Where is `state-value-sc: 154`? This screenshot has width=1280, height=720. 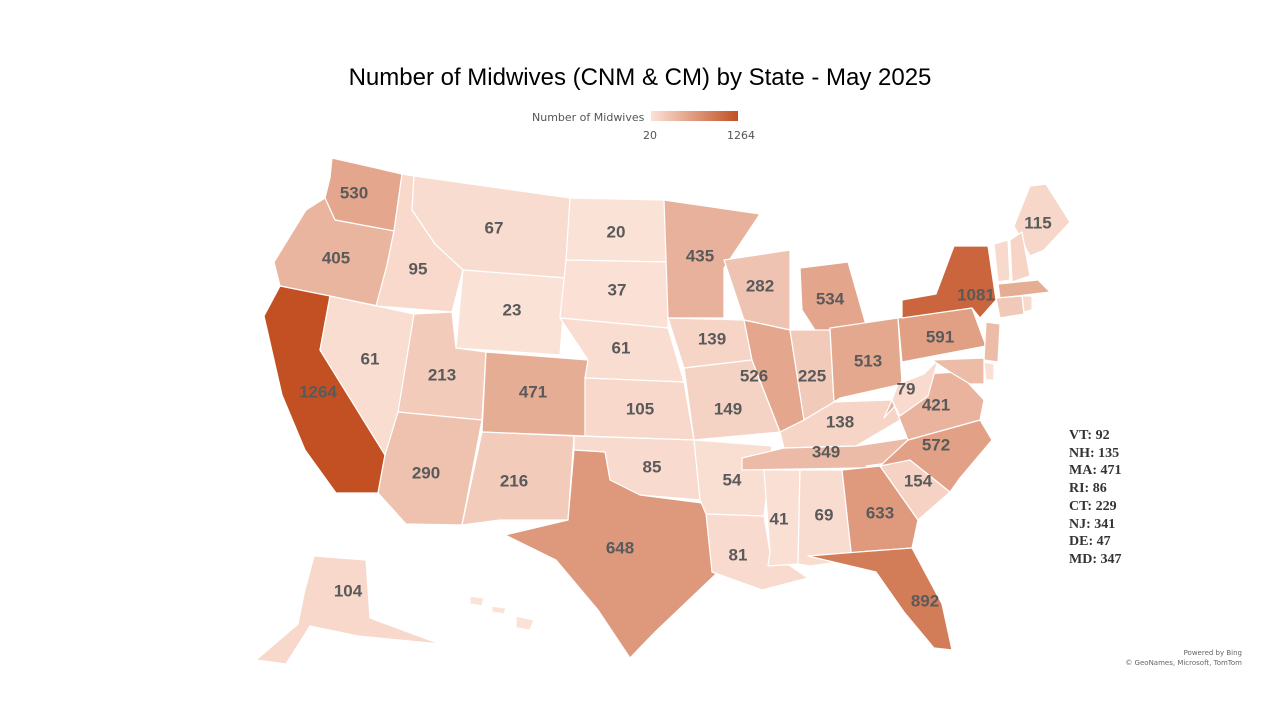
state-value-sc: 154 is located at coordinates (918, 480).